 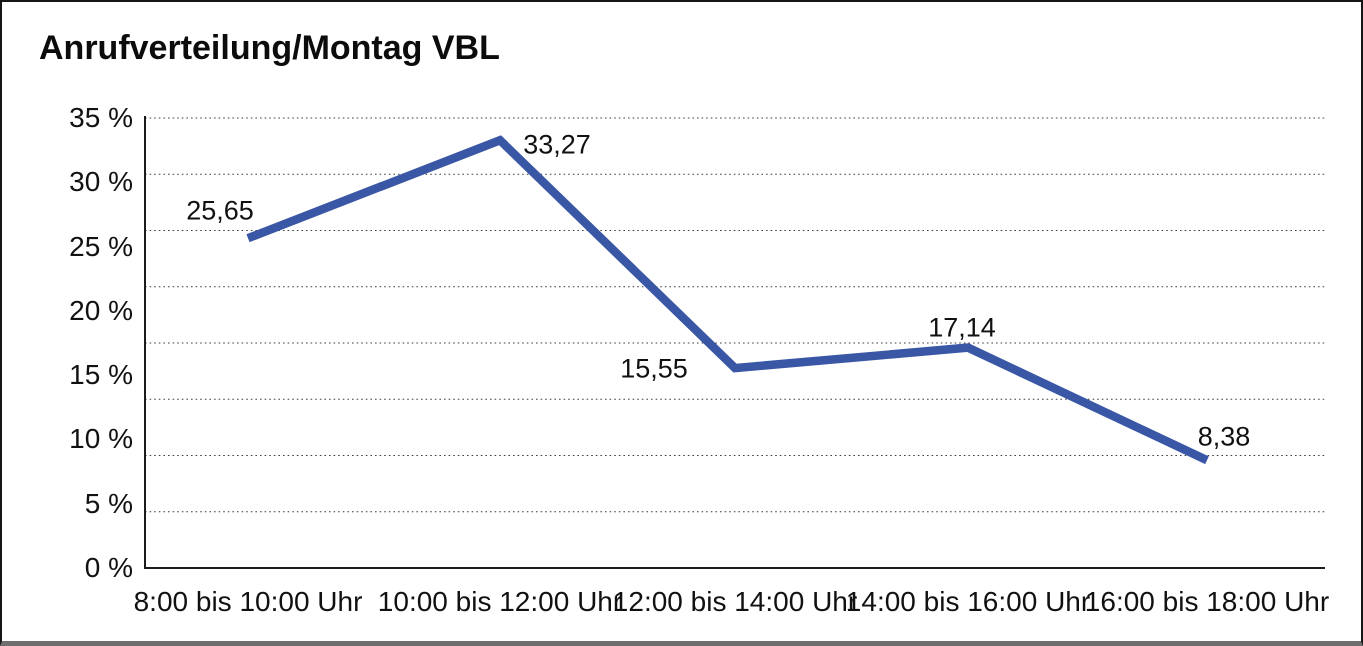 What do you see at coordinates (269, 48) in the screenshot?
I see `chart-title: Anrufverteilung/Montag VBL` at bounding box center [269, 48].